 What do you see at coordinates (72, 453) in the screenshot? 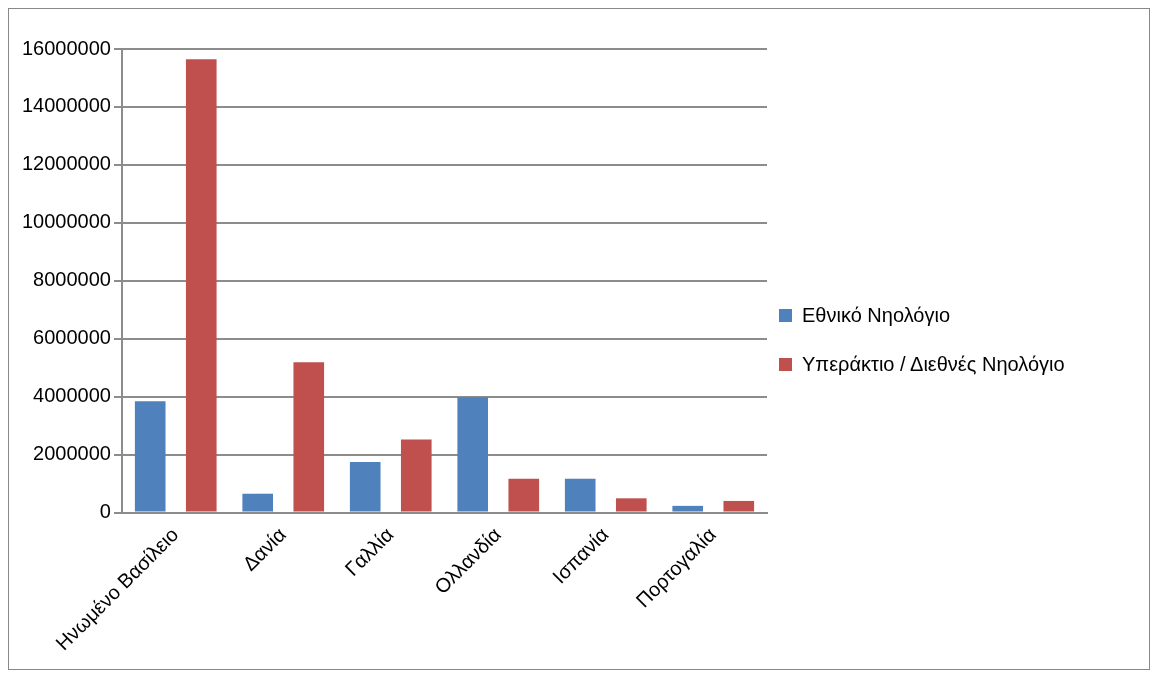
I see `y-tick-label: 2000000` at bounding box center [72, 453].